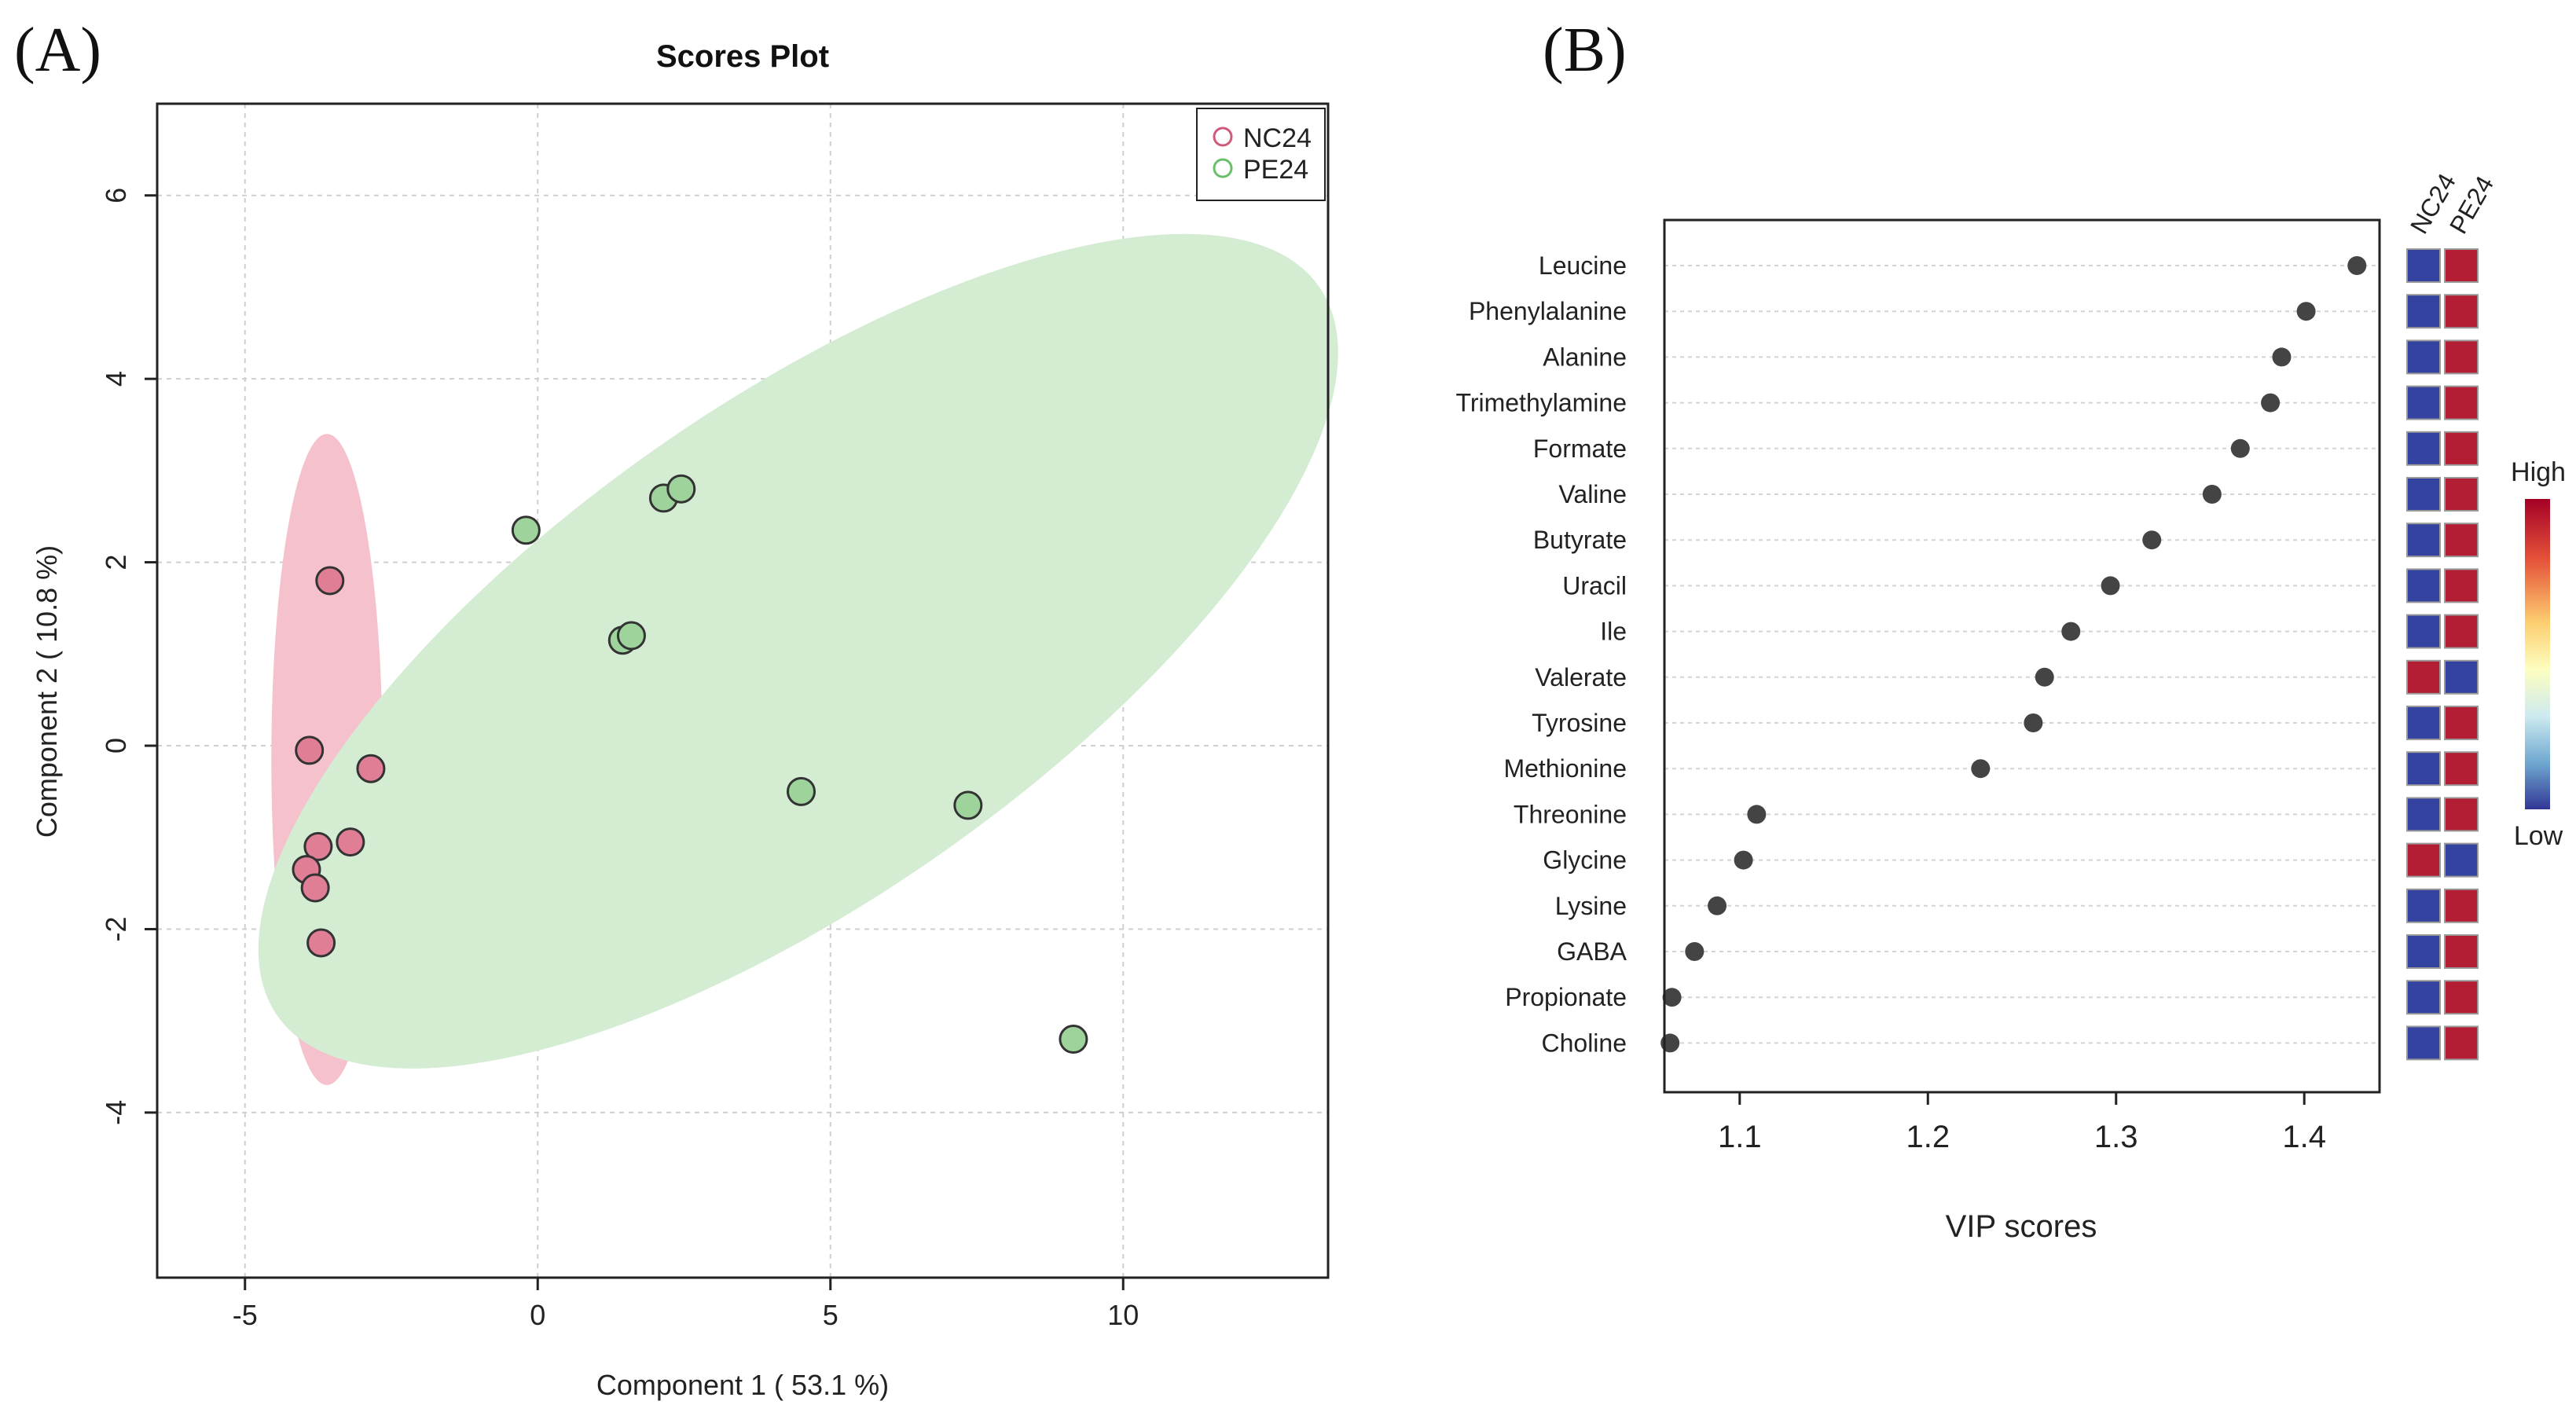 The height and width of the screenshot is (1423, 2576). I want to click on colorbar-low-label: Low, so click(2538, 836).